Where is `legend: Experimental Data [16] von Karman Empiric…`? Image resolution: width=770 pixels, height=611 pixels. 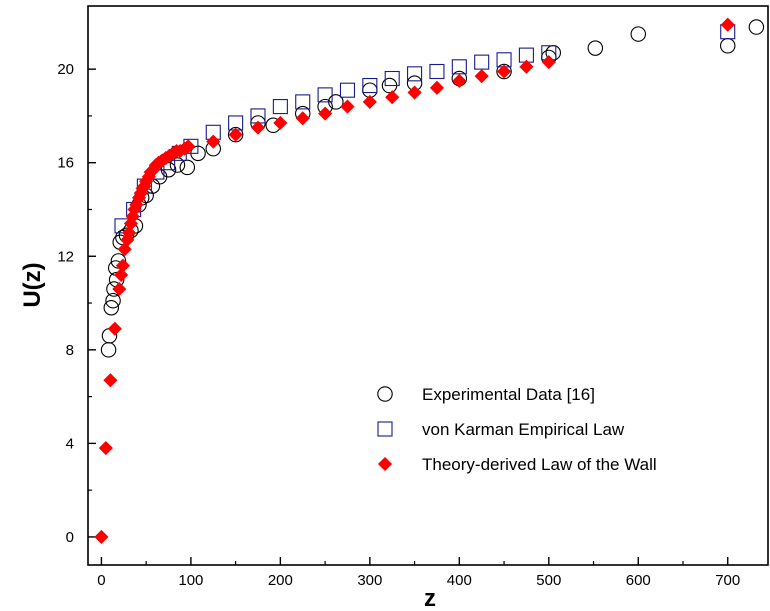
legend: Experimental Data [16] von Karman Empiric… is located at coordinates (517, 429).